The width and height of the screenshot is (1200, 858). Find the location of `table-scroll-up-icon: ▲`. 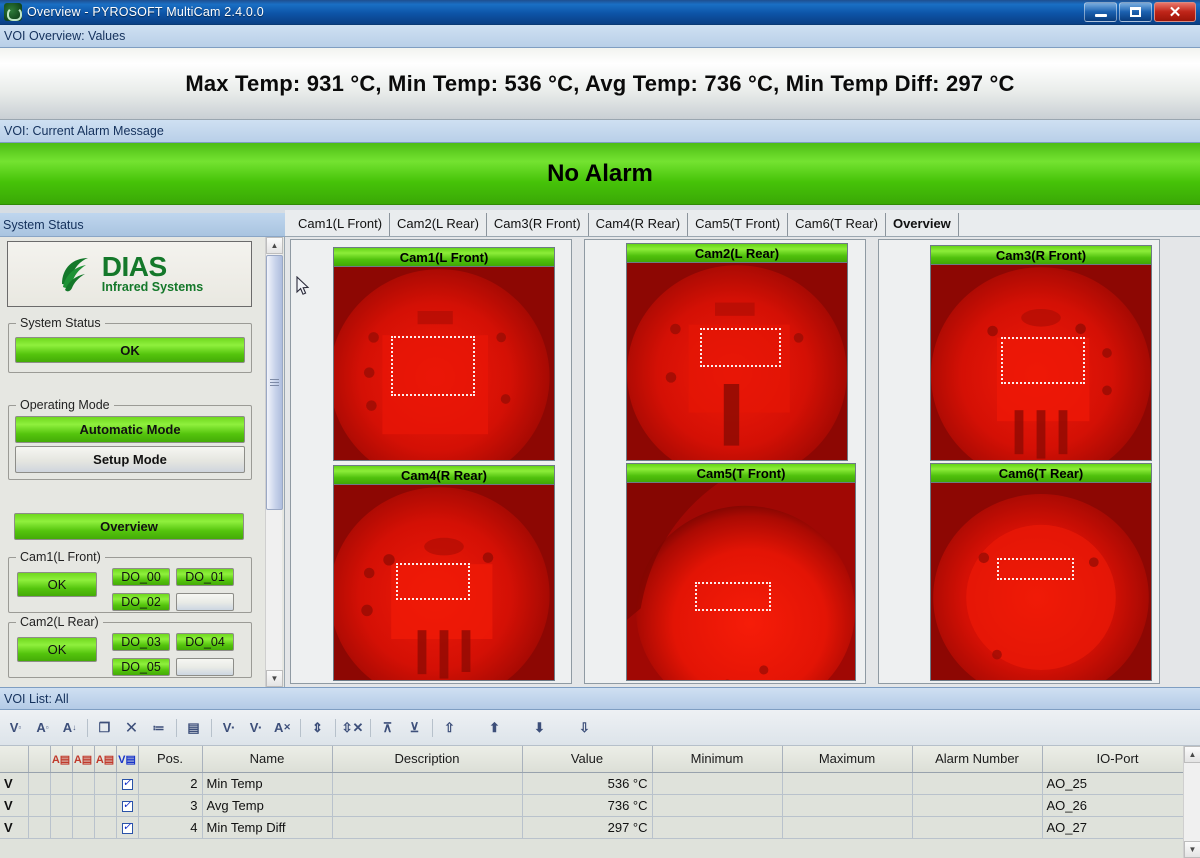

table-scroll-up-icon: ▲ is located at coordinates (1192, 754).